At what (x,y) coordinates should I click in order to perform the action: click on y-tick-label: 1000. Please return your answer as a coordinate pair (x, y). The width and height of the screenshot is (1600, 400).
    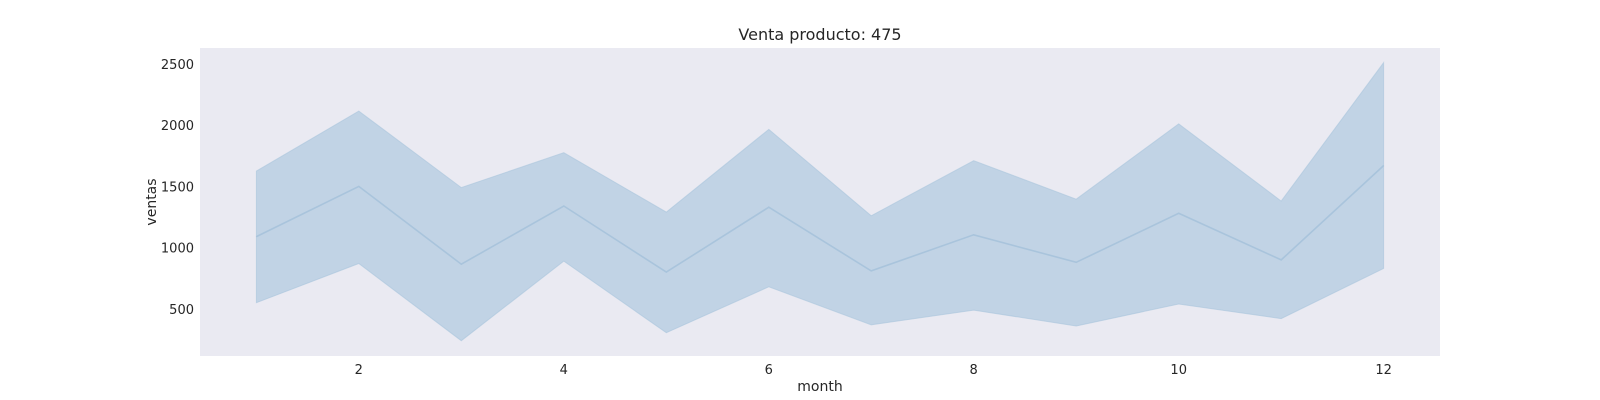
    Looking at the image, I should click on (177, 249).